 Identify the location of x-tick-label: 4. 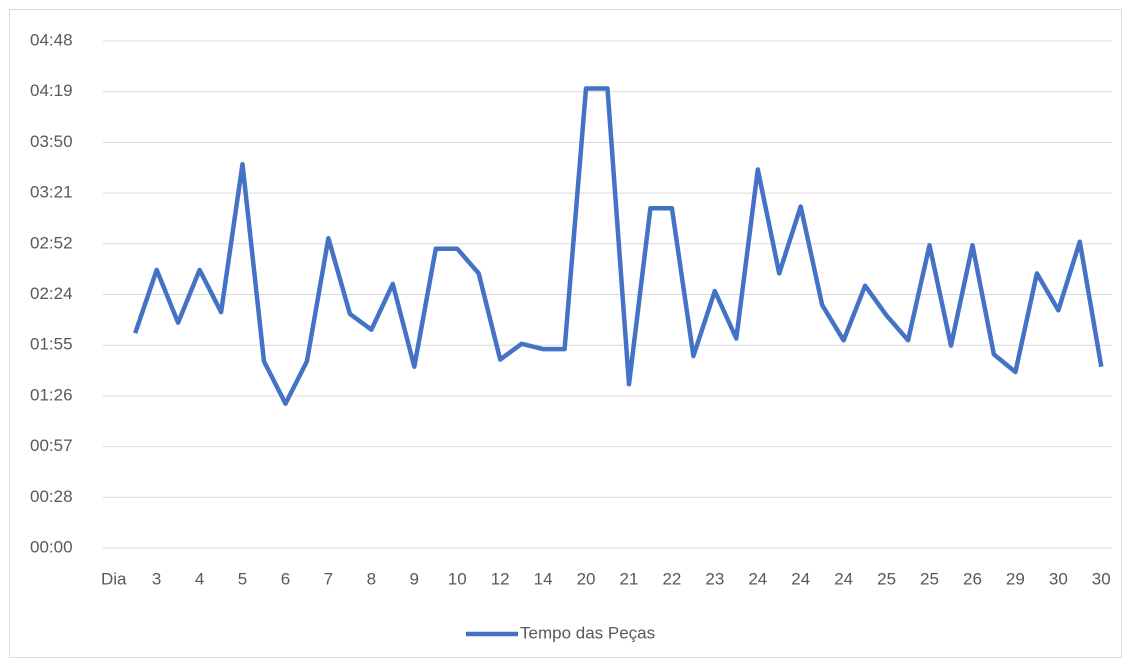
(199, 578).